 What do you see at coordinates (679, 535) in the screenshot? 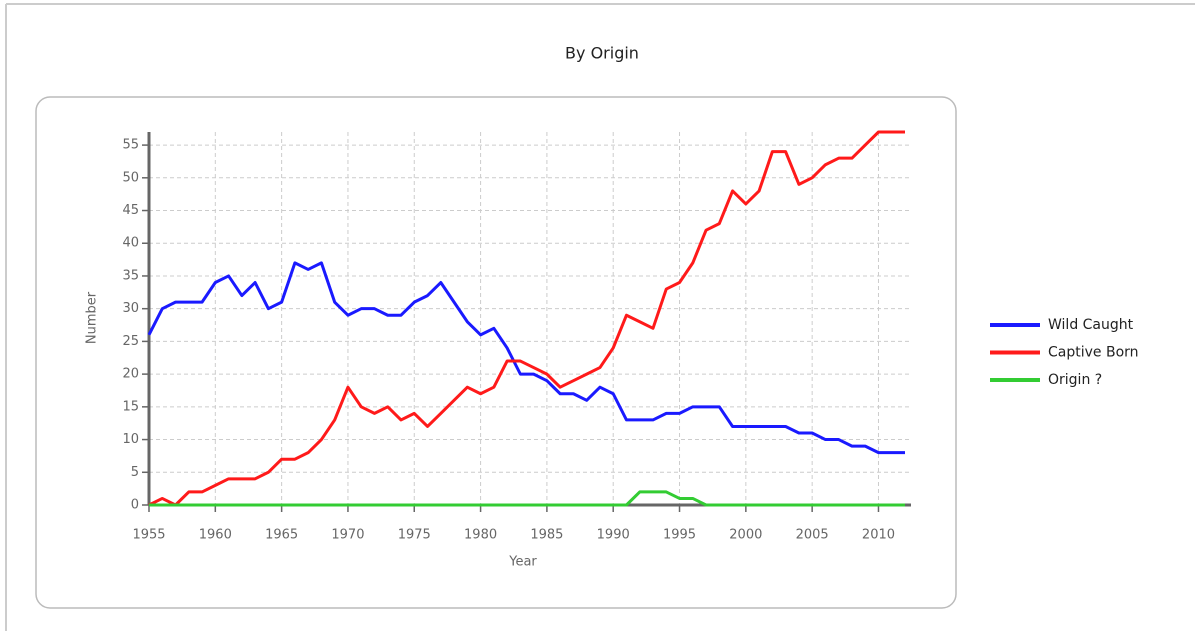
I see `x-tick-label: 1995` at bounding box center [679, 535].